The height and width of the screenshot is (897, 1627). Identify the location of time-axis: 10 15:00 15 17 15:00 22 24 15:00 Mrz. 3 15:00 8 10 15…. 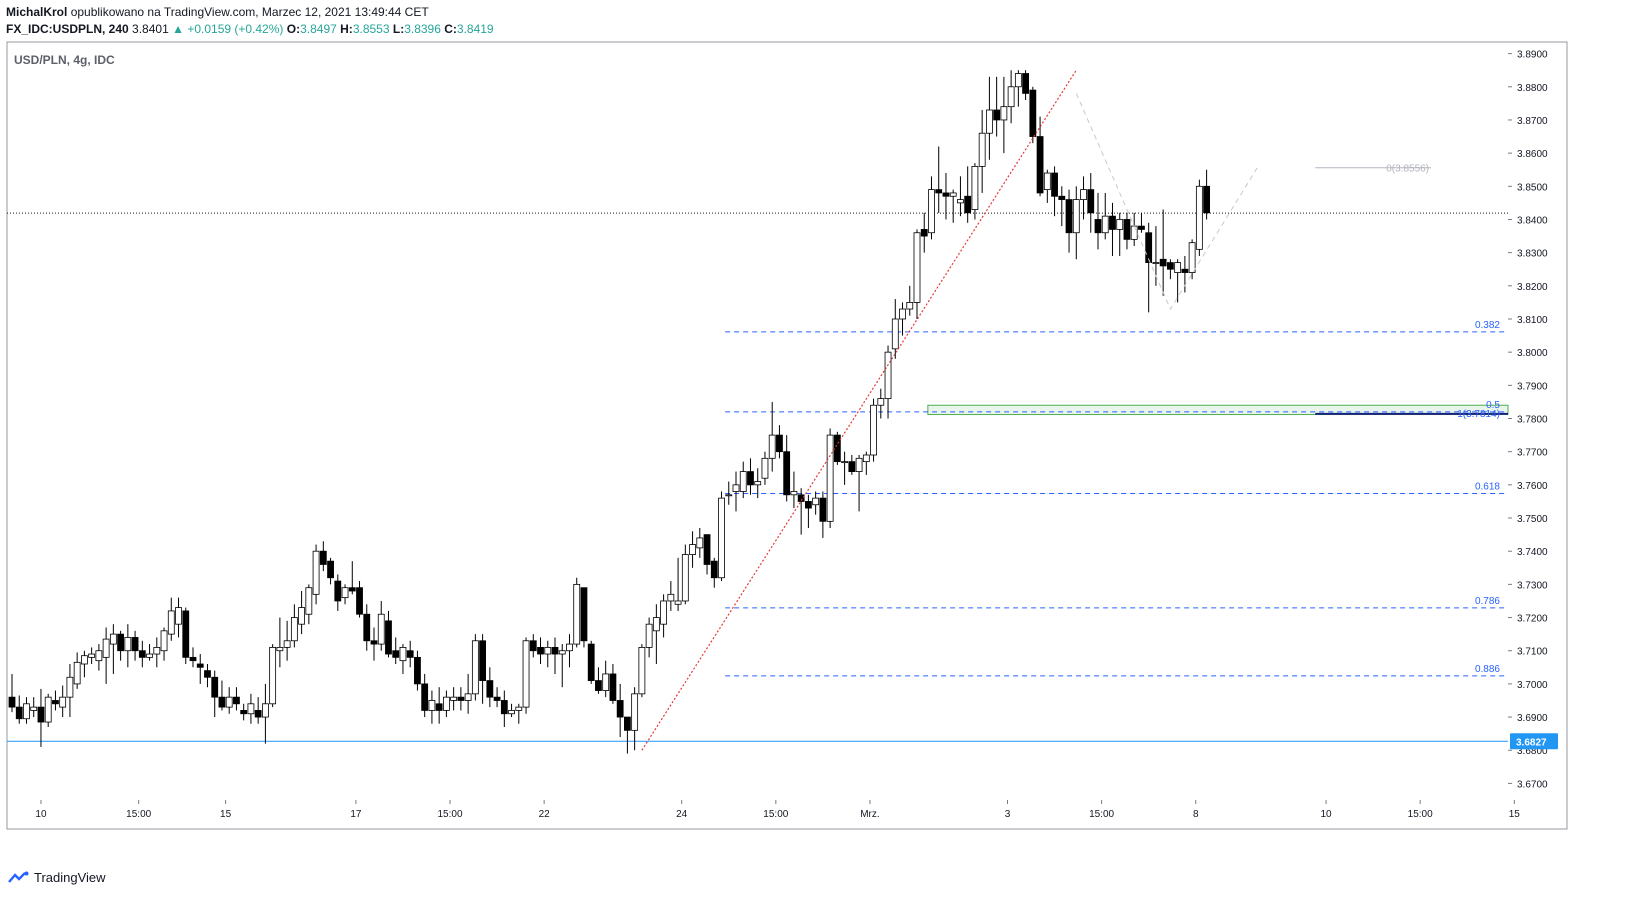
(777, 810).